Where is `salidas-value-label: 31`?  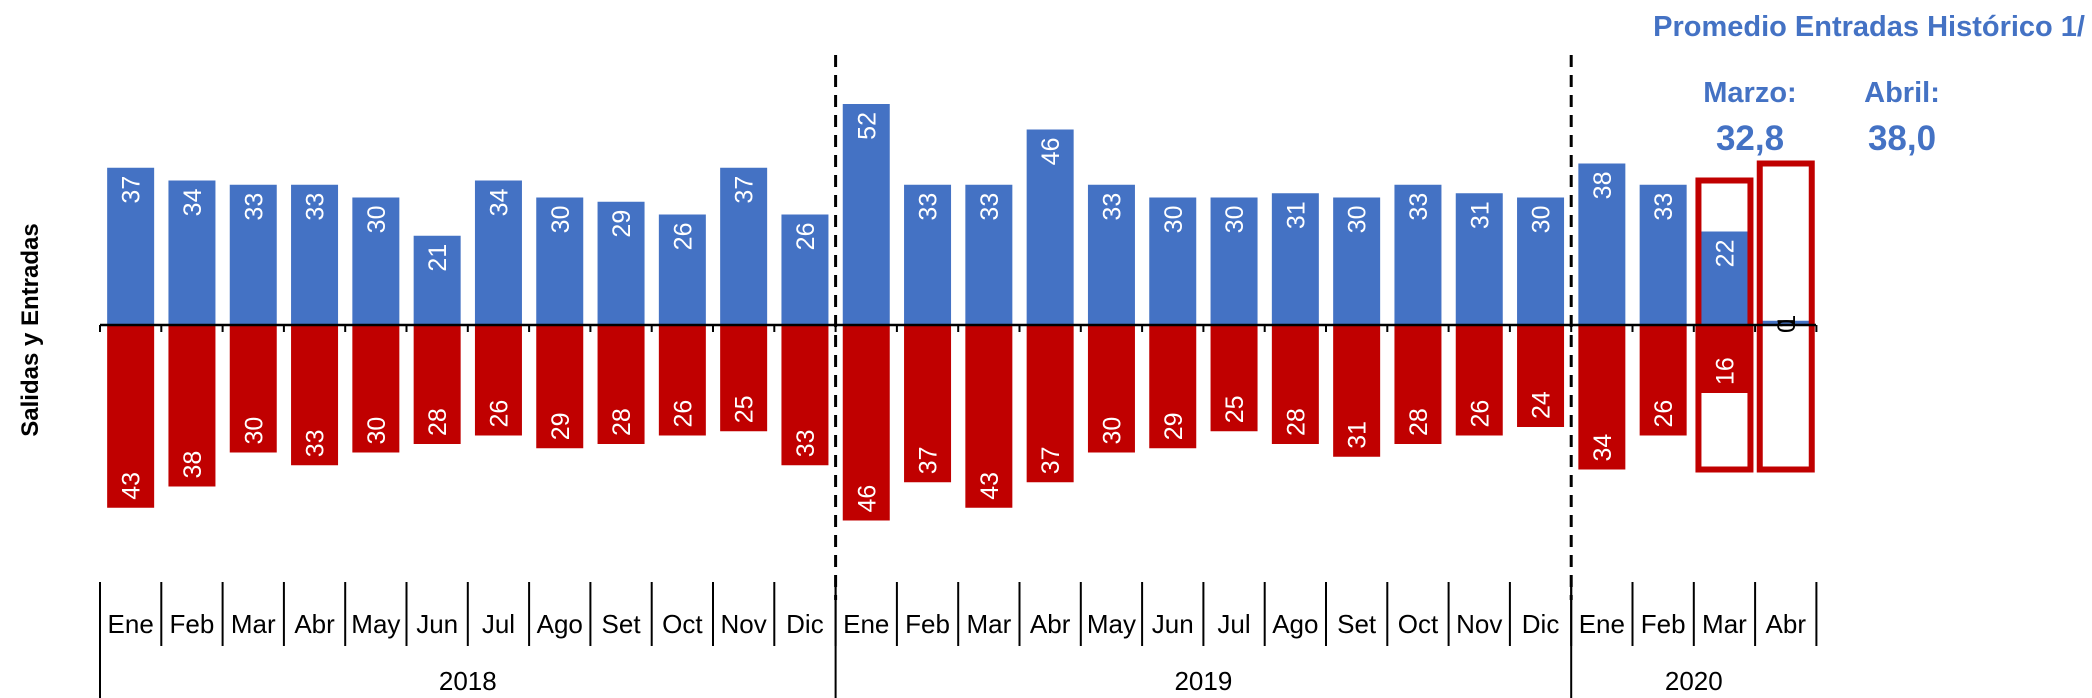 salidas-value-label: 31 is located at coordinates (1358, 435).